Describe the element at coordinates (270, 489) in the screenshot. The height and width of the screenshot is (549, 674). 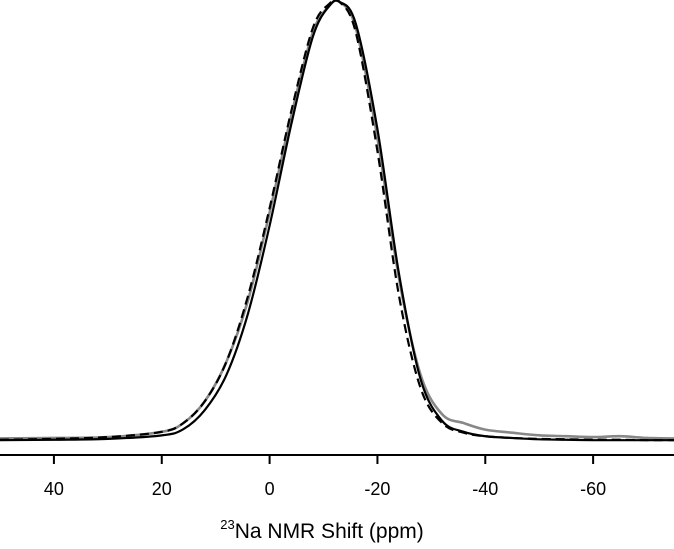
I see `x-tick-label: 0` at that location.